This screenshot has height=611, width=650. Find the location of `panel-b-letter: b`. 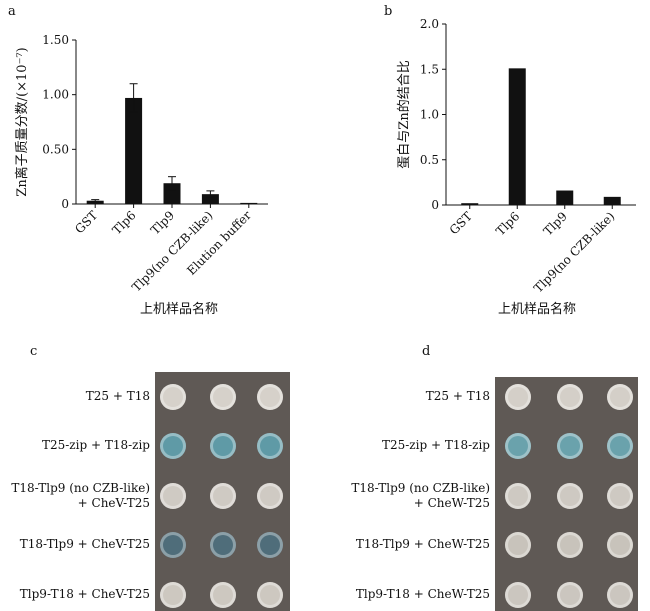

panel-b-letter: b is located at coordinates (388, 11).